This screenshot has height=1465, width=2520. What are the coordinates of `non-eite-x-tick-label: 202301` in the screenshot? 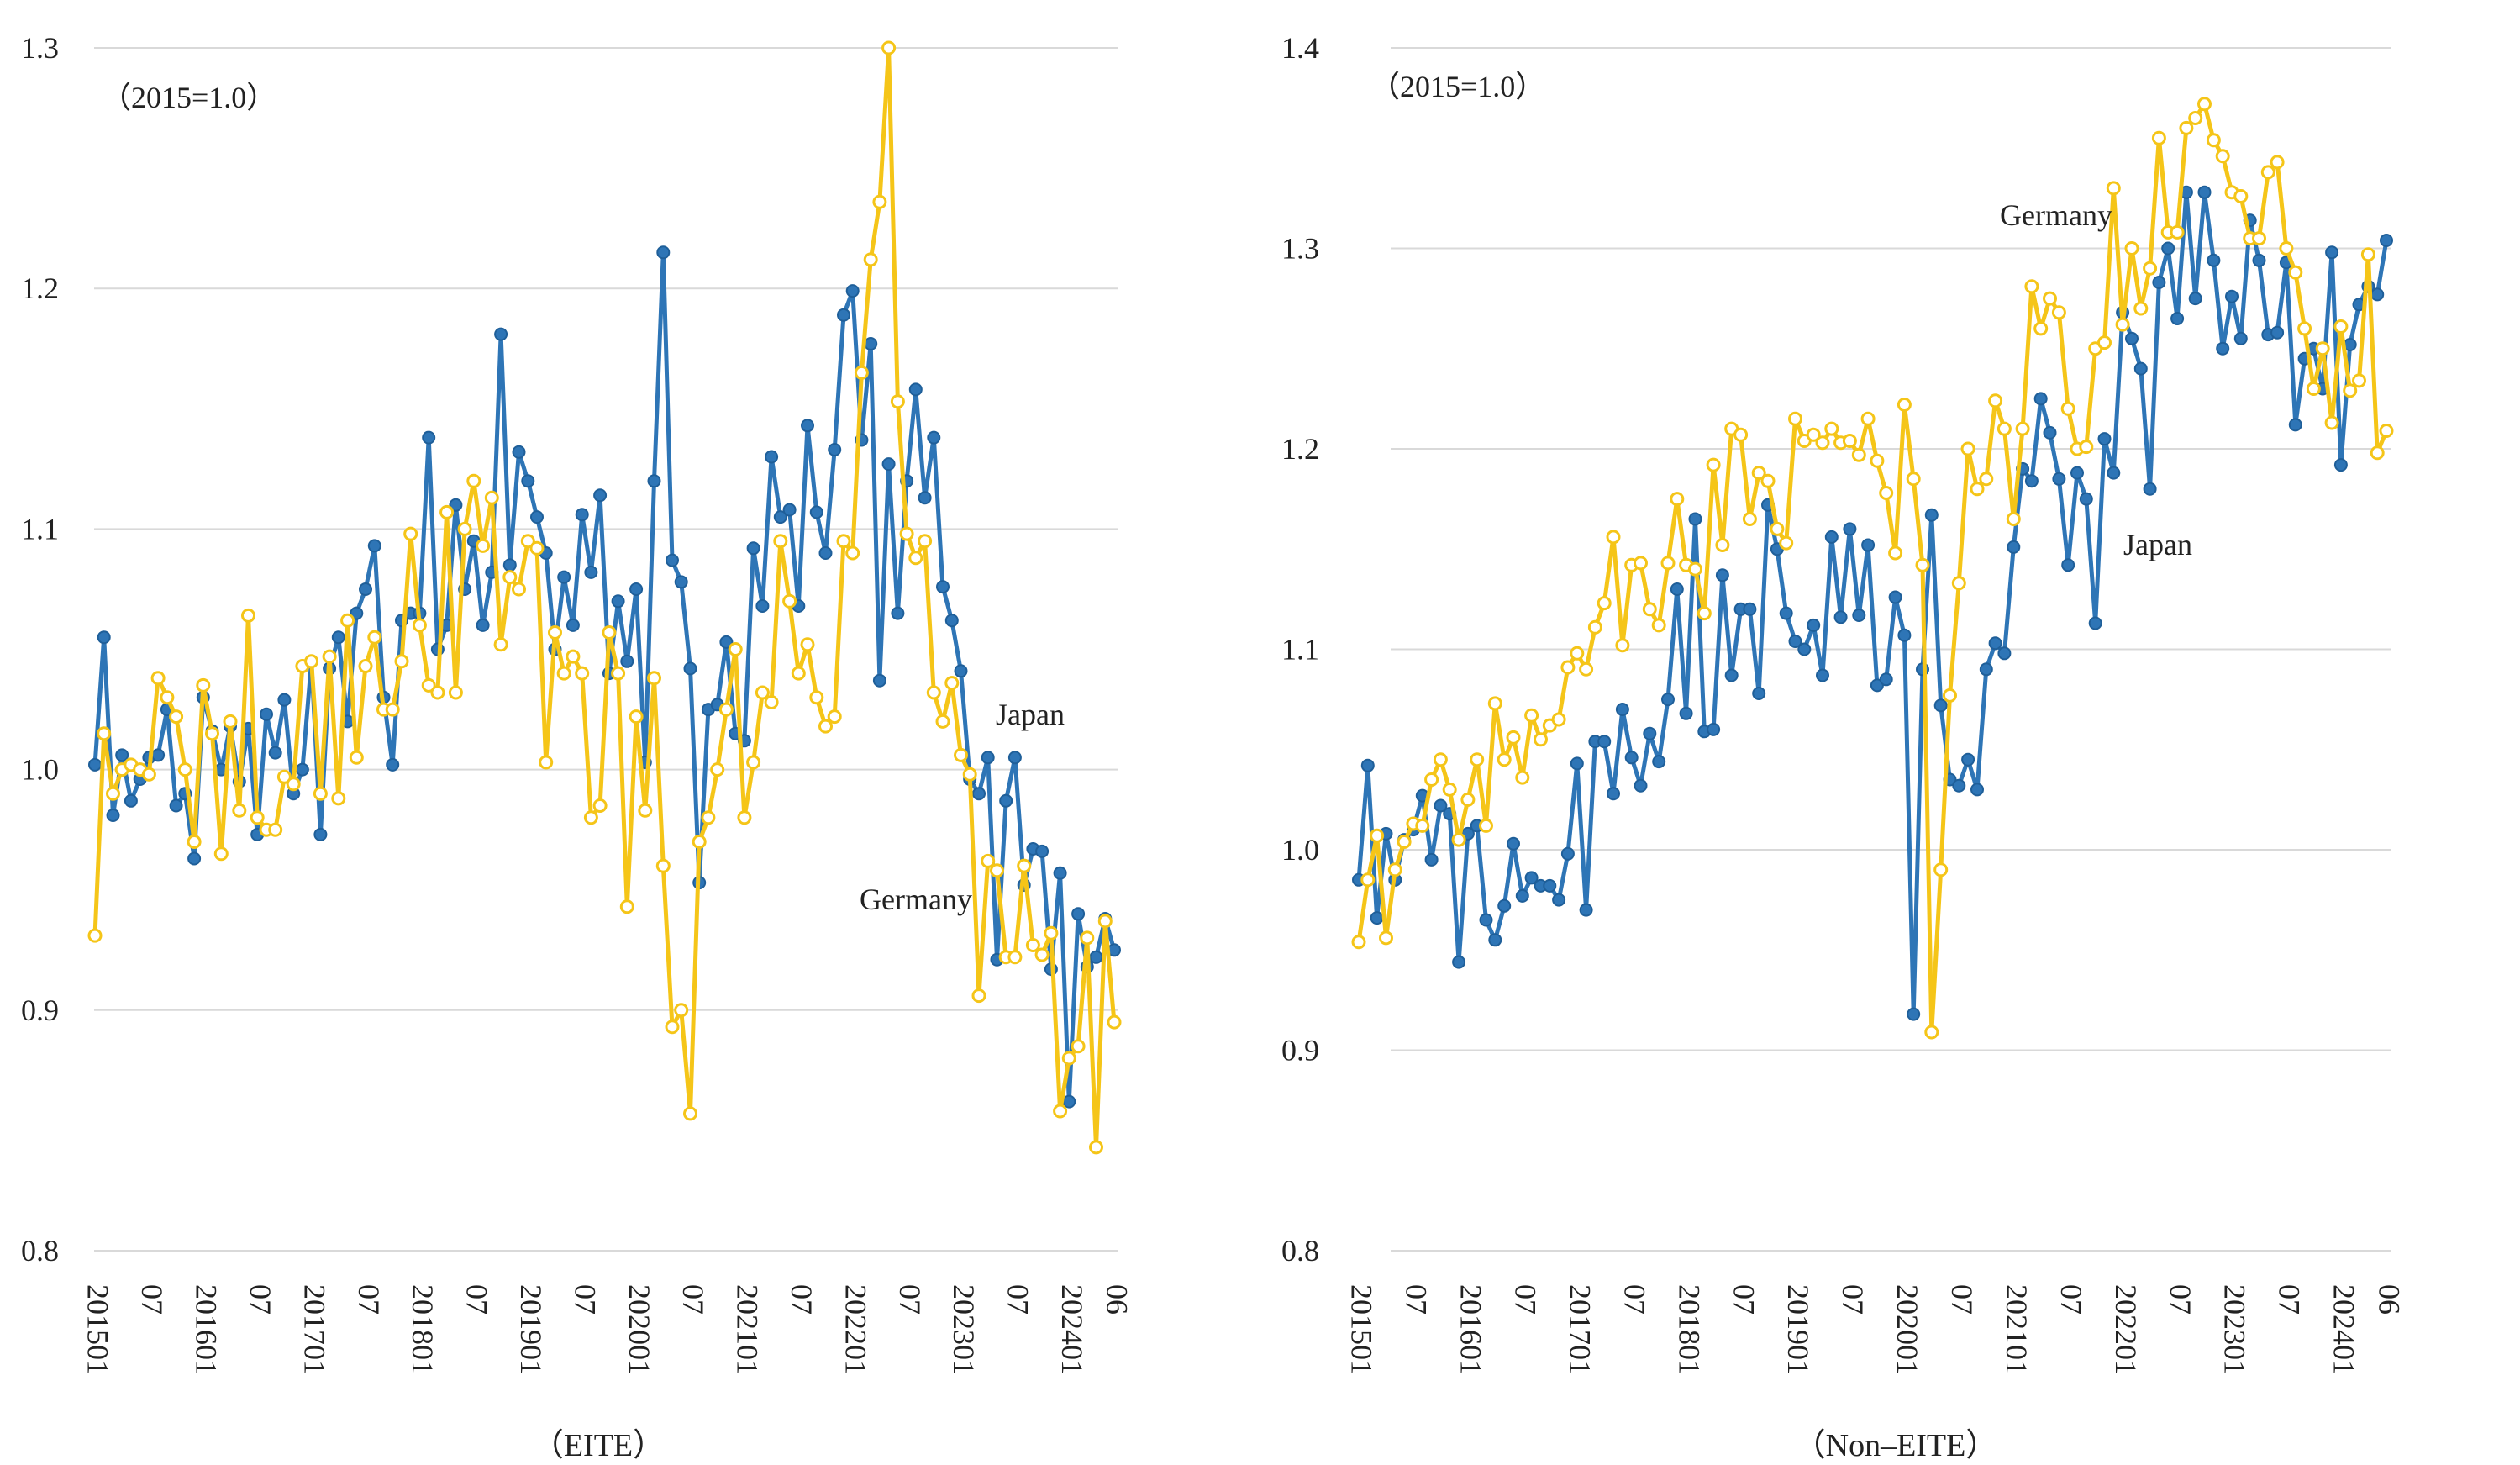 It's located at (2235, 1329).